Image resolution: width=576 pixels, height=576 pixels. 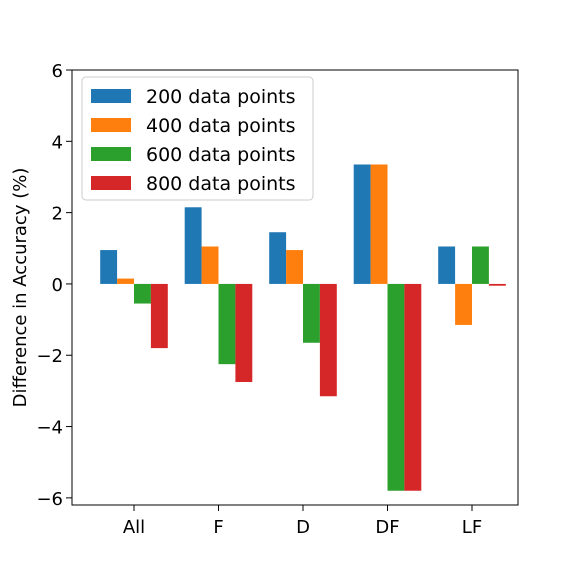 I want to click on x-tick-label-d: D, so click(x=303, y=527).